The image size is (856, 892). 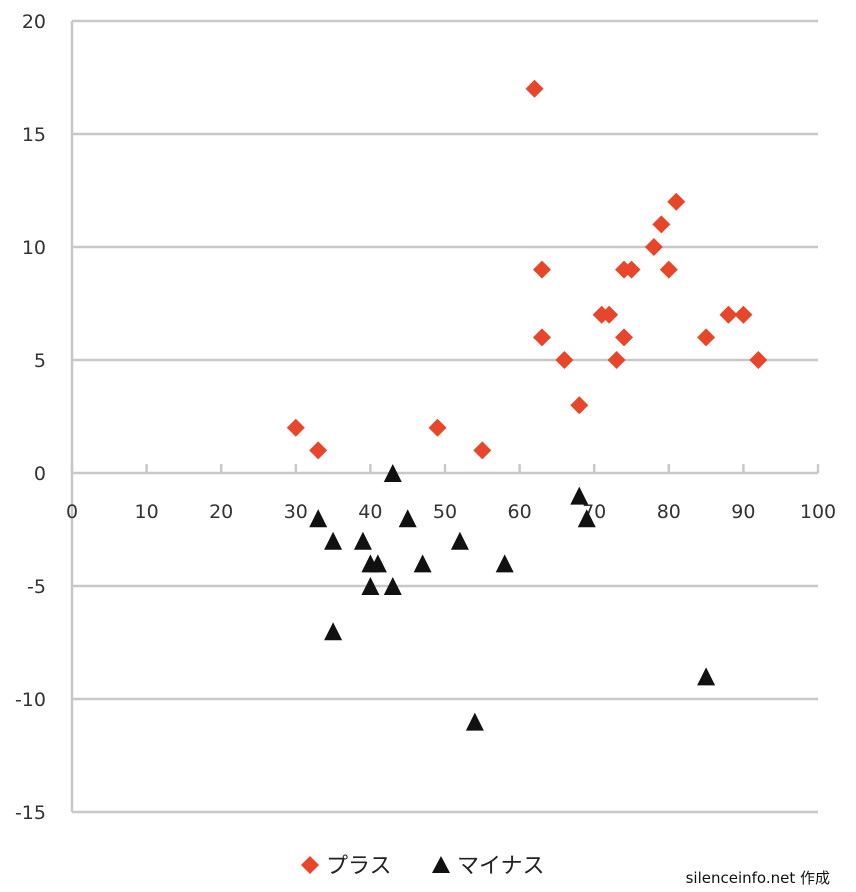 What do you see at coordinates (34, 135) in the screenshot?
I see `y-tick-label: 15` at bounding box center [34, 135].